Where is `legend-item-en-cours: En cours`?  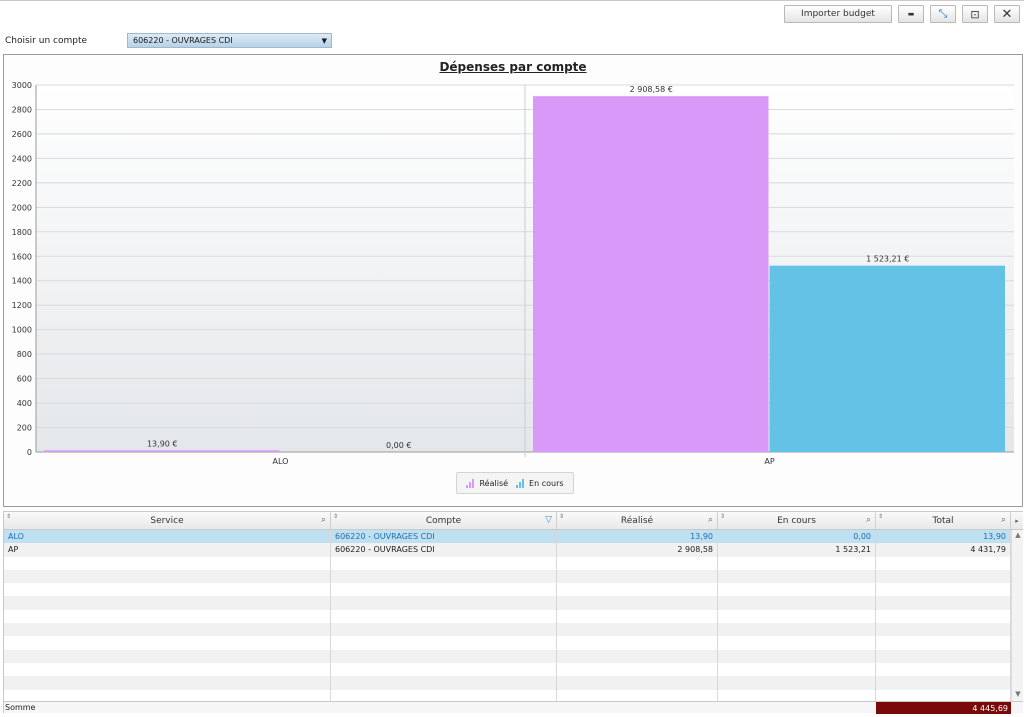
legend-item-en-cours: En cours is located at coordinates (540, 483).